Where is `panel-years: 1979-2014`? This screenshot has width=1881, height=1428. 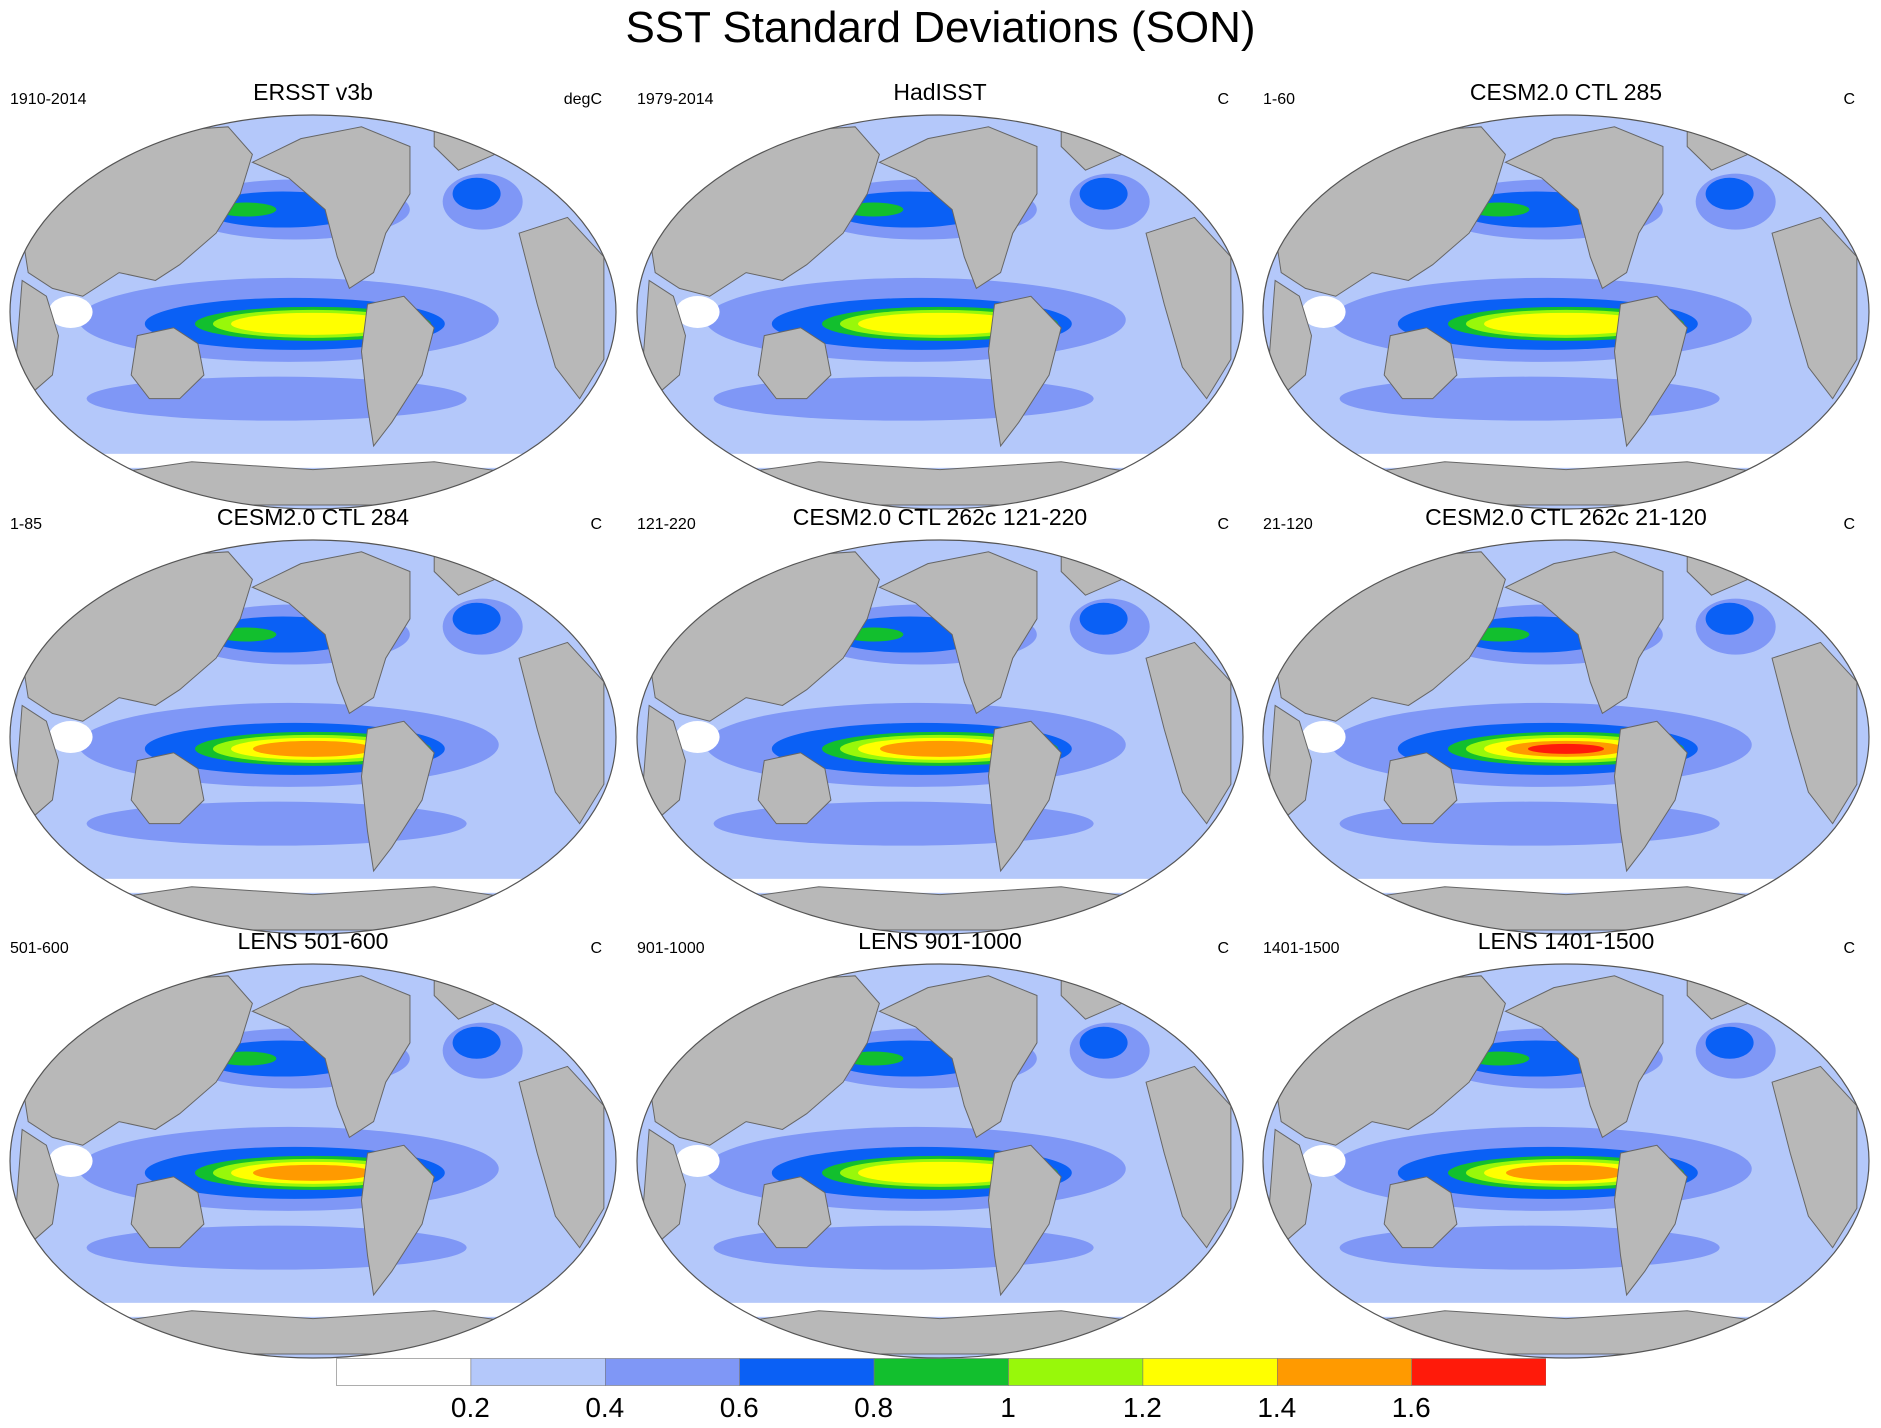 panel-years: 1979-2014 is located at coordinates (675, 99).